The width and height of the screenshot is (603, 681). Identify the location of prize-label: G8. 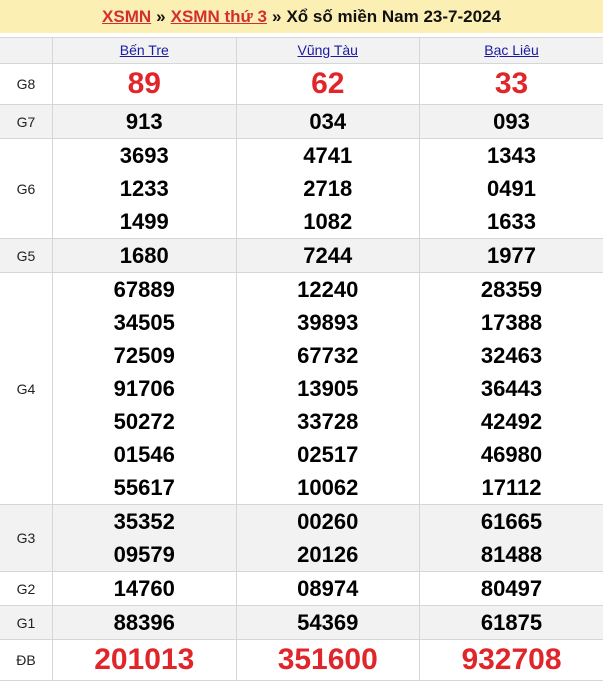
(26, 84).